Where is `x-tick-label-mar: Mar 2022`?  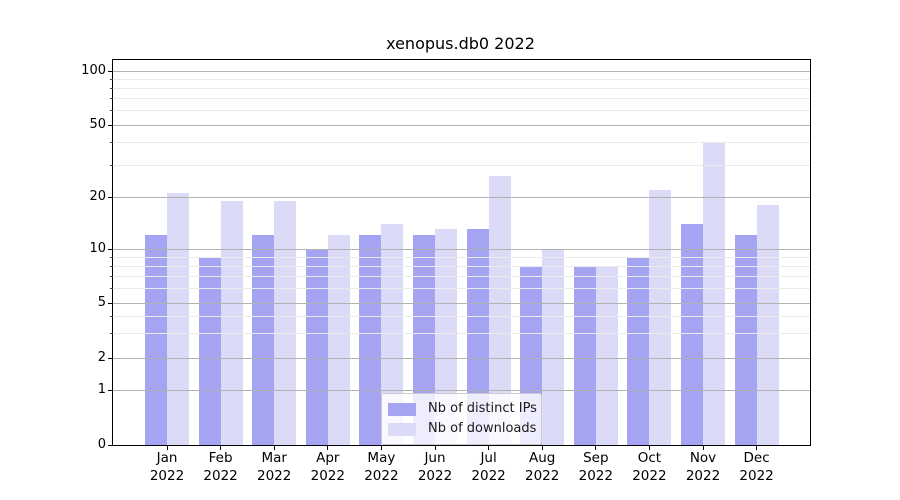 x-tick-label-mar: Mar 2022 is located at coordinates (274, 467).